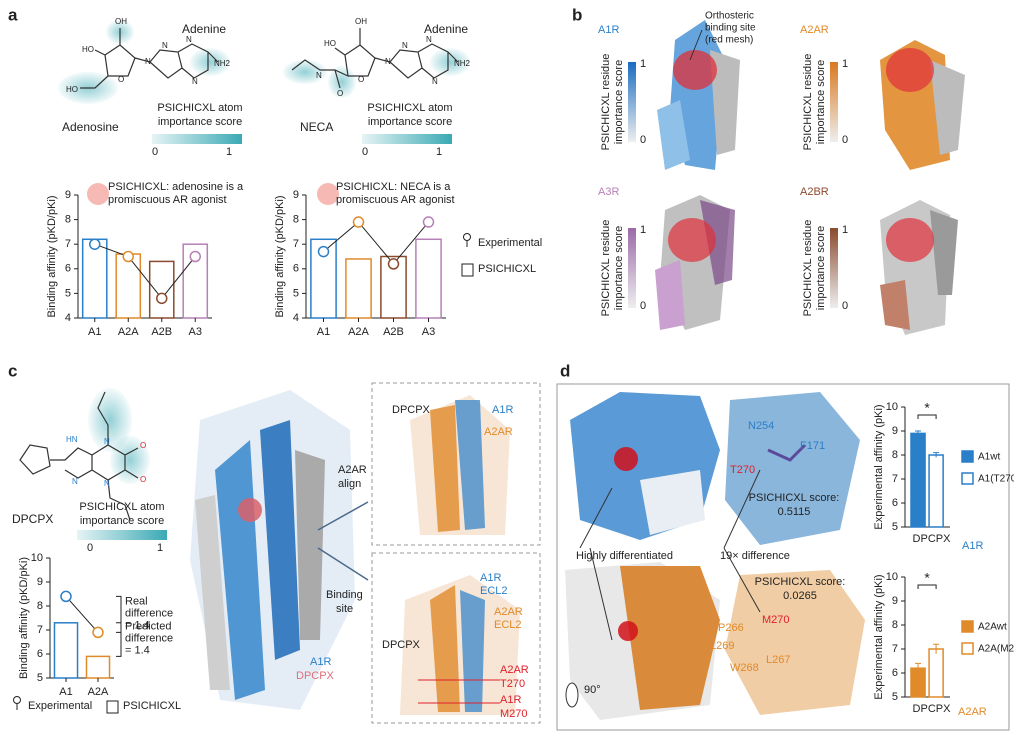 The height and width of the screenshot is (735, 1014). I want to click on inset-label: A1R, so click(510, 700).